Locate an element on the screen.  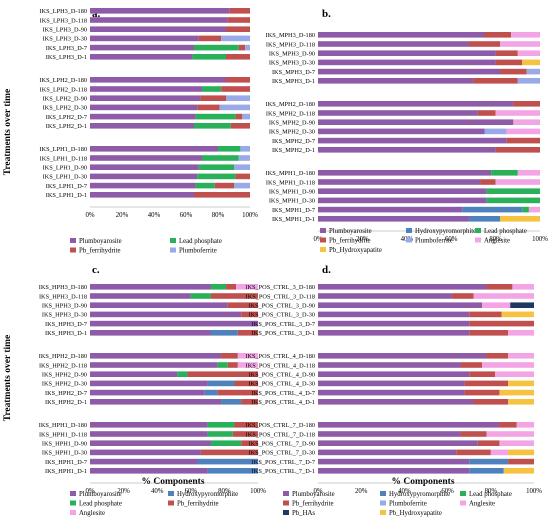
row-label: IKS_MPH3_D-118 is located at coordinates (290, 44).